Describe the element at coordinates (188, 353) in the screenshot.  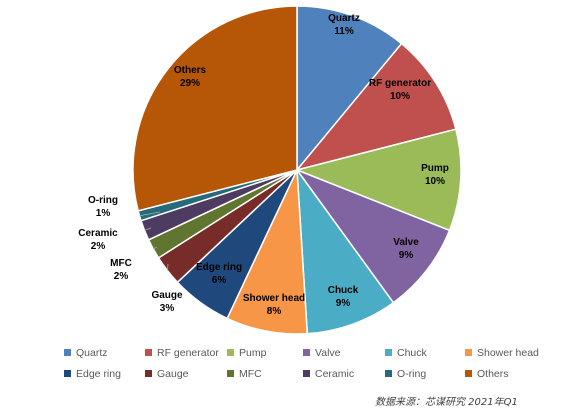
I see `legend-label: RF generator` at that location.